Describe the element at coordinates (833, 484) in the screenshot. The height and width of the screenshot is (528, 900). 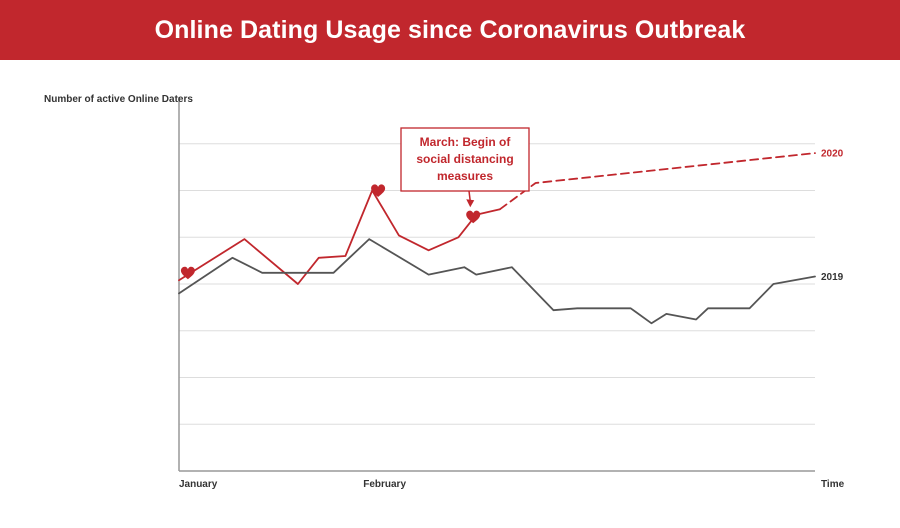
I see `x-axis-label: Time` at that location.